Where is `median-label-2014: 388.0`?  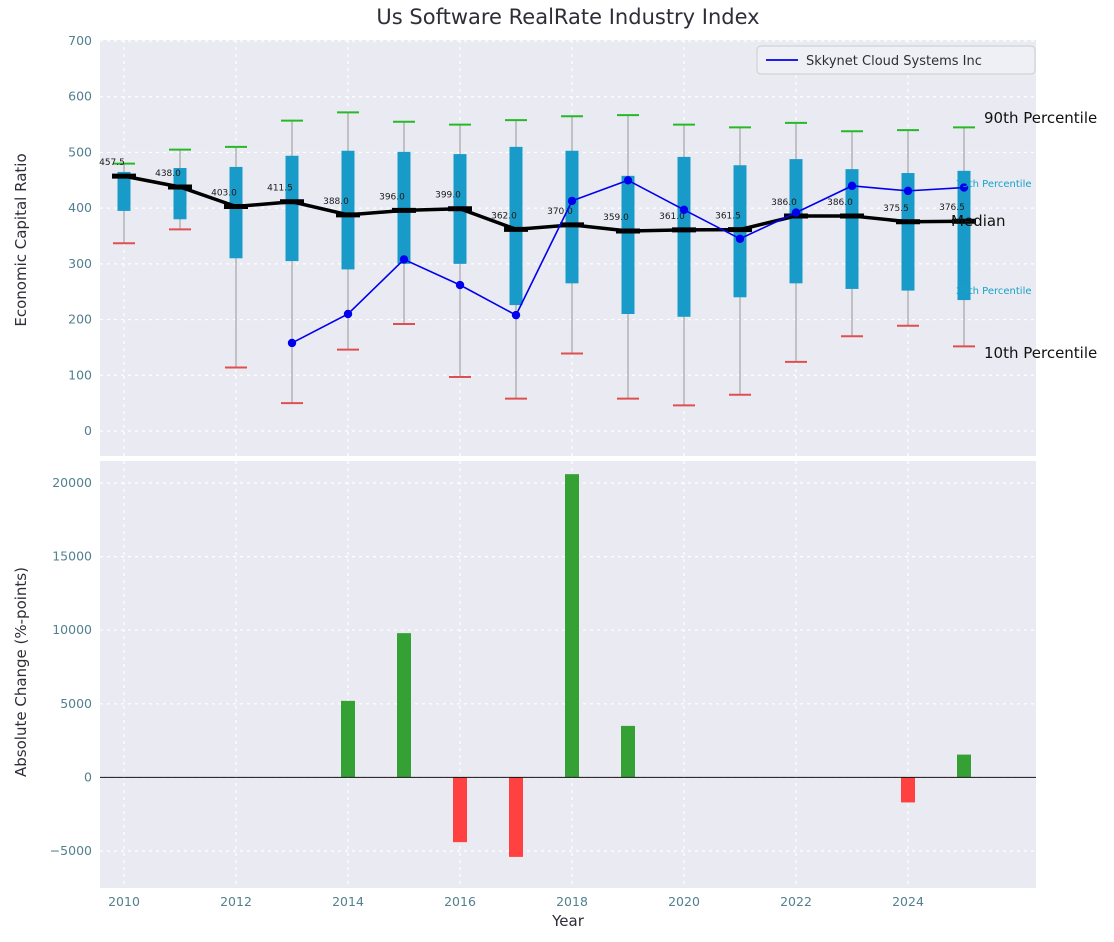 median-label-2014: 388.0 is located at coordinates (336, 202).